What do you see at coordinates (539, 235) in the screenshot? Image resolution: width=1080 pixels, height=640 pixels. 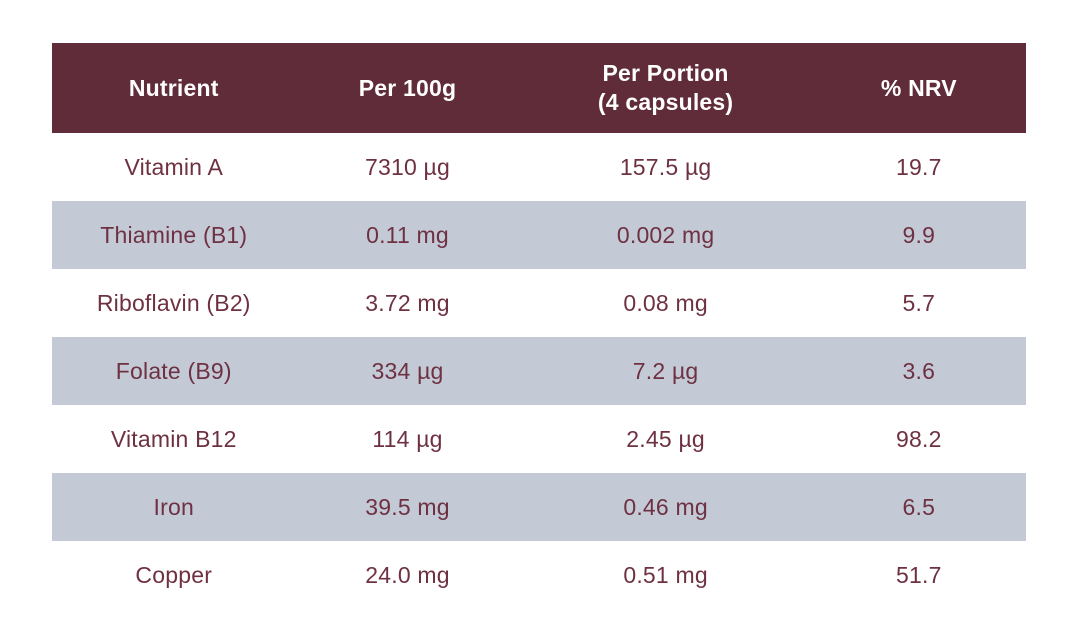 I see `table-row: Thiamine (B1) 0.11 mg 0.002 mg 9.9` at bounding box center [539, 235].